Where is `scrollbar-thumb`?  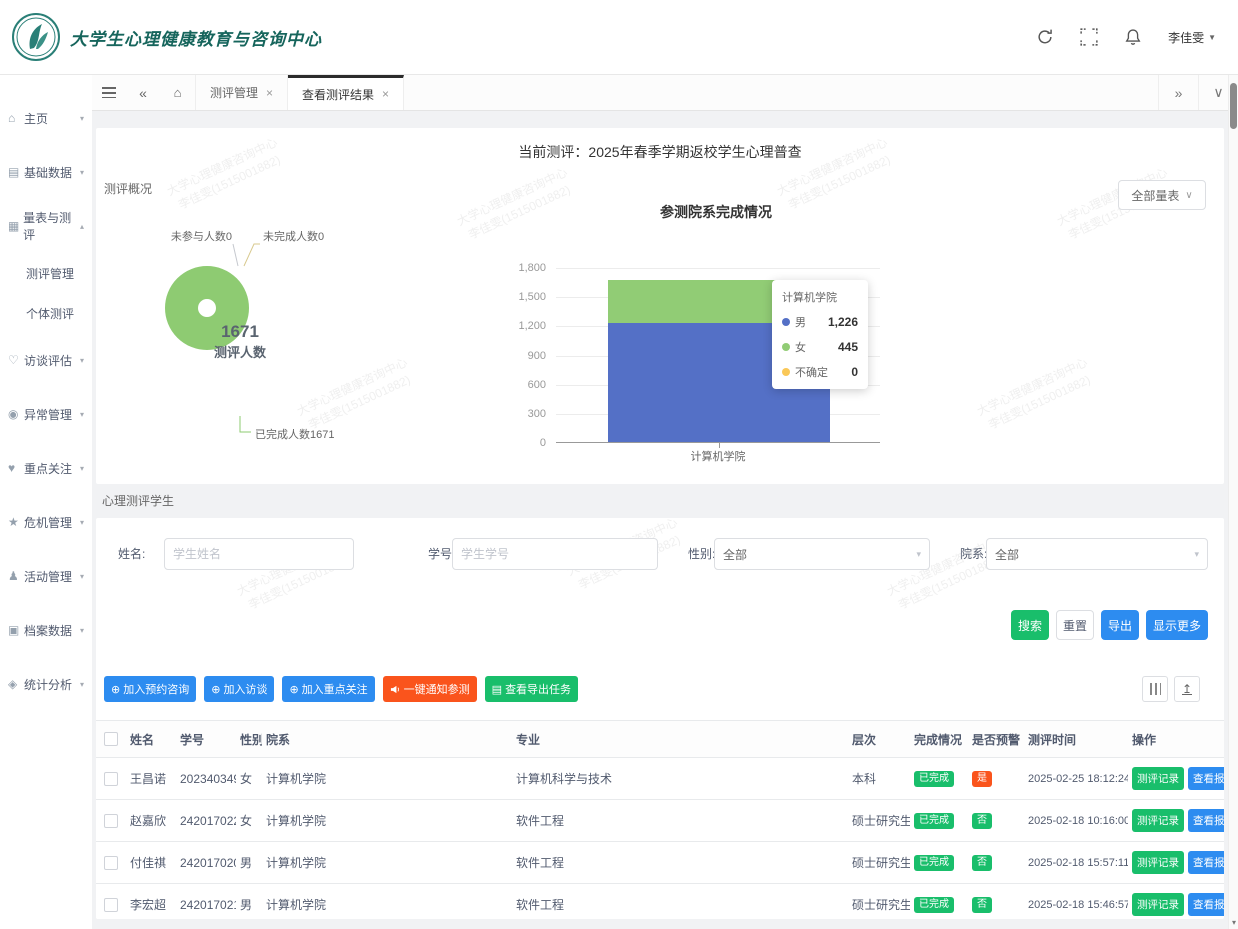 scrollbar-thumb is located at coordinates (1233, 106).